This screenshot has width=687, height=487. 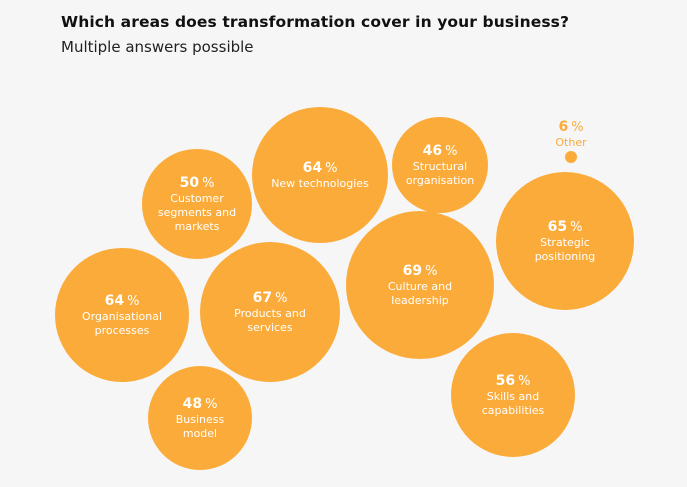 I want to click on bubble-label: organisation, so click(x=440, y=180).